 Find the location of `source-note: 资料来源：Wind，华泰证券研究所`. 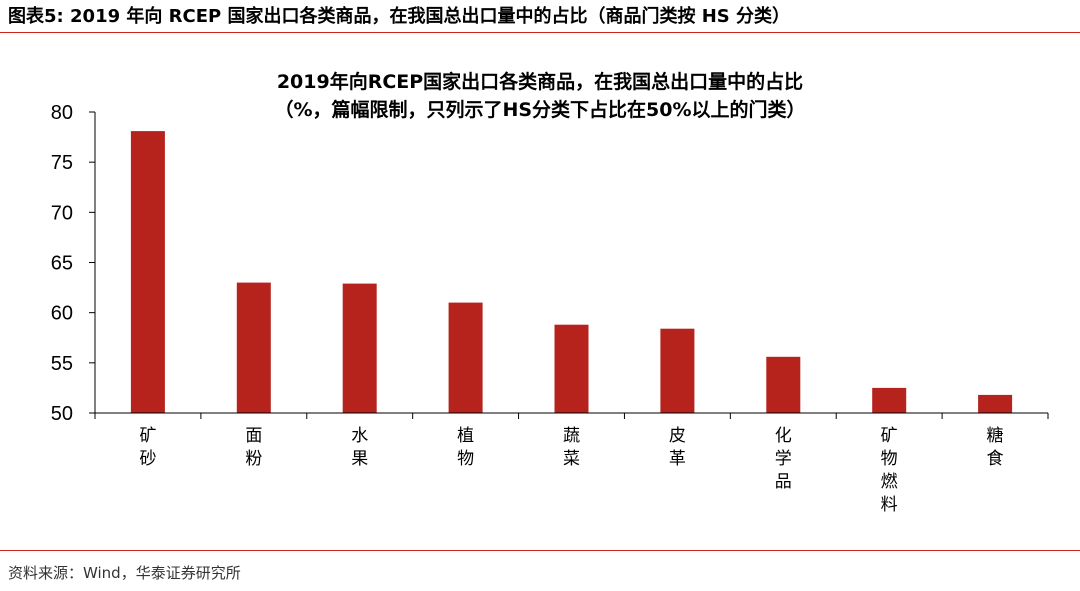

source-note: 资料来源：Wind，华泰证券研究所 is located at coordinates (124, 573).